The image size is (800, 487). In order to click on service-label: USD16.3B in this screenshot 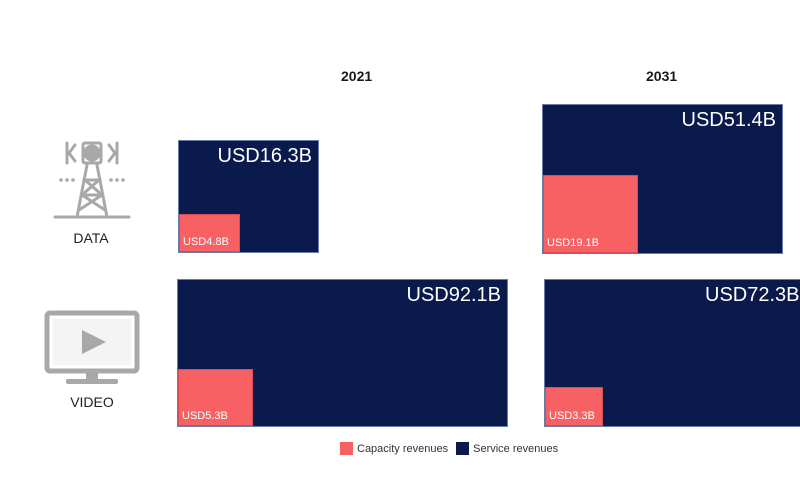, I will do `click(265, 156)`.